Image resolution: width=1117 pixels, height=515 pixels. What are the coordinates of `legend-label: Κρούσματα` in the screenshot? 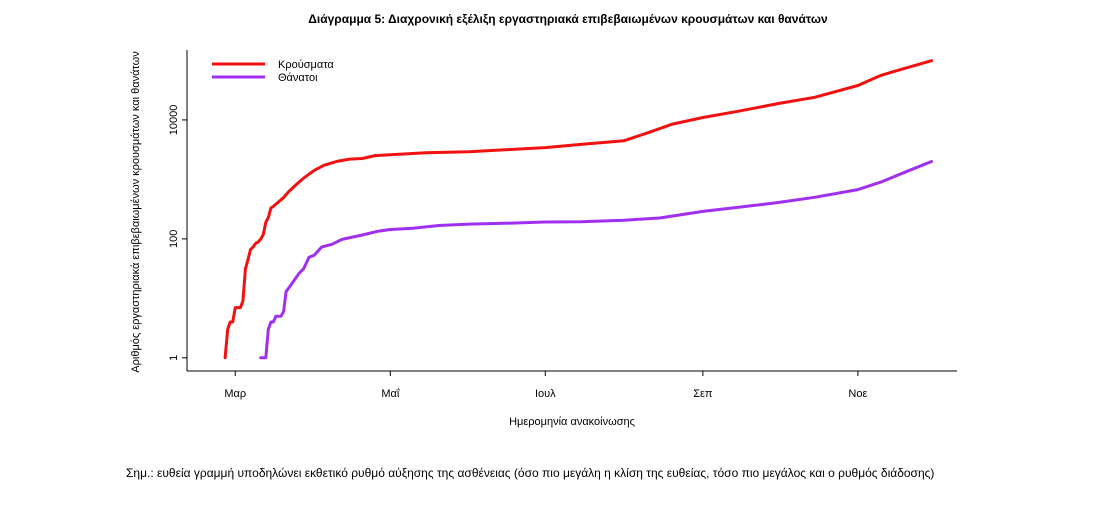 It's located at (306, 65).